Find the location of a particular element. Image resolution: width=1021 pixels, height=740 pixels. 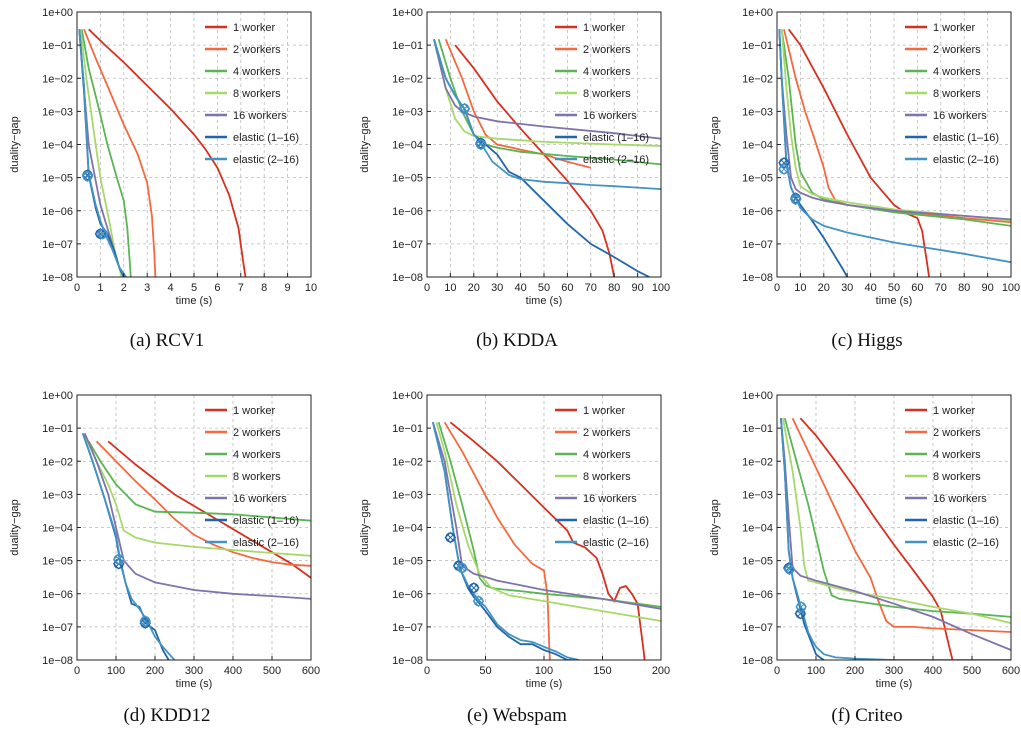

x-tick-label: 6 is located at coordinates (217, 288).